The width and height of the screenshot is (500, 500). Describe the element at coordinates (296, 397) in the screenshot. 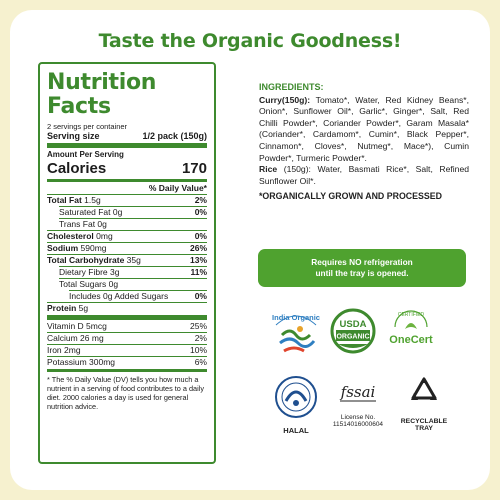

I see `halal-seal-icon` at that location.